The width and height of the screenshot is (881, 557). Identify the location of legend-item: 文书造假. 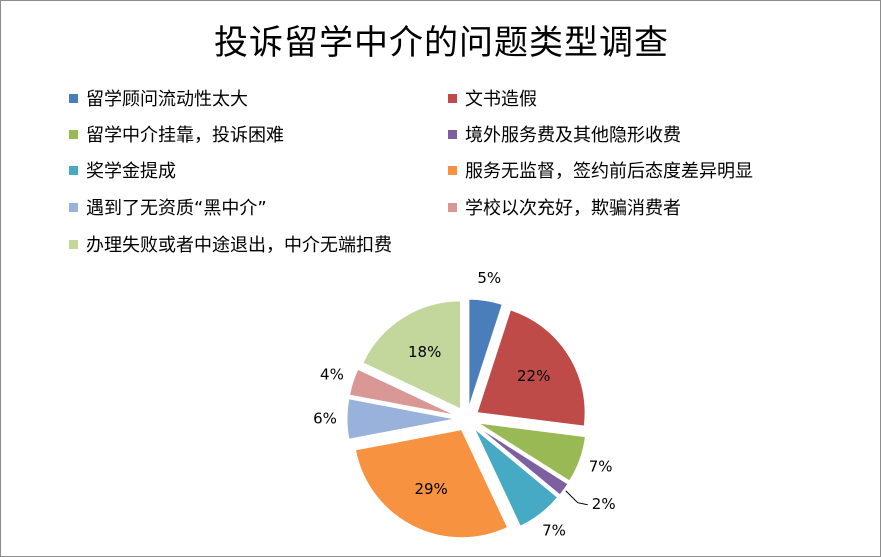
(492, 98).